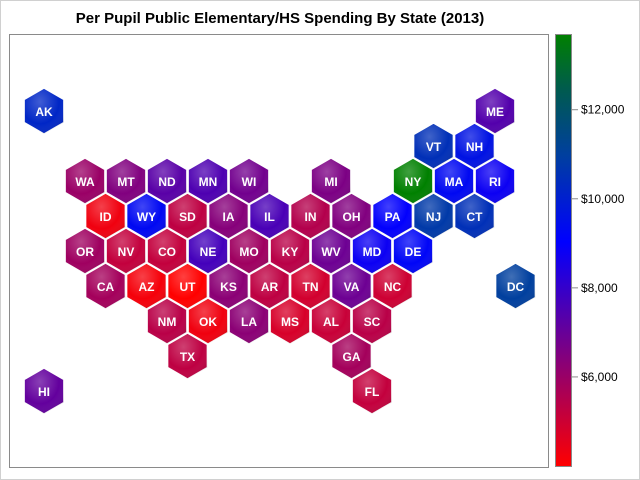 The height and width of the screenshot is (480, 640). I want to click on state-tile-va: VA, so click(351, 286).